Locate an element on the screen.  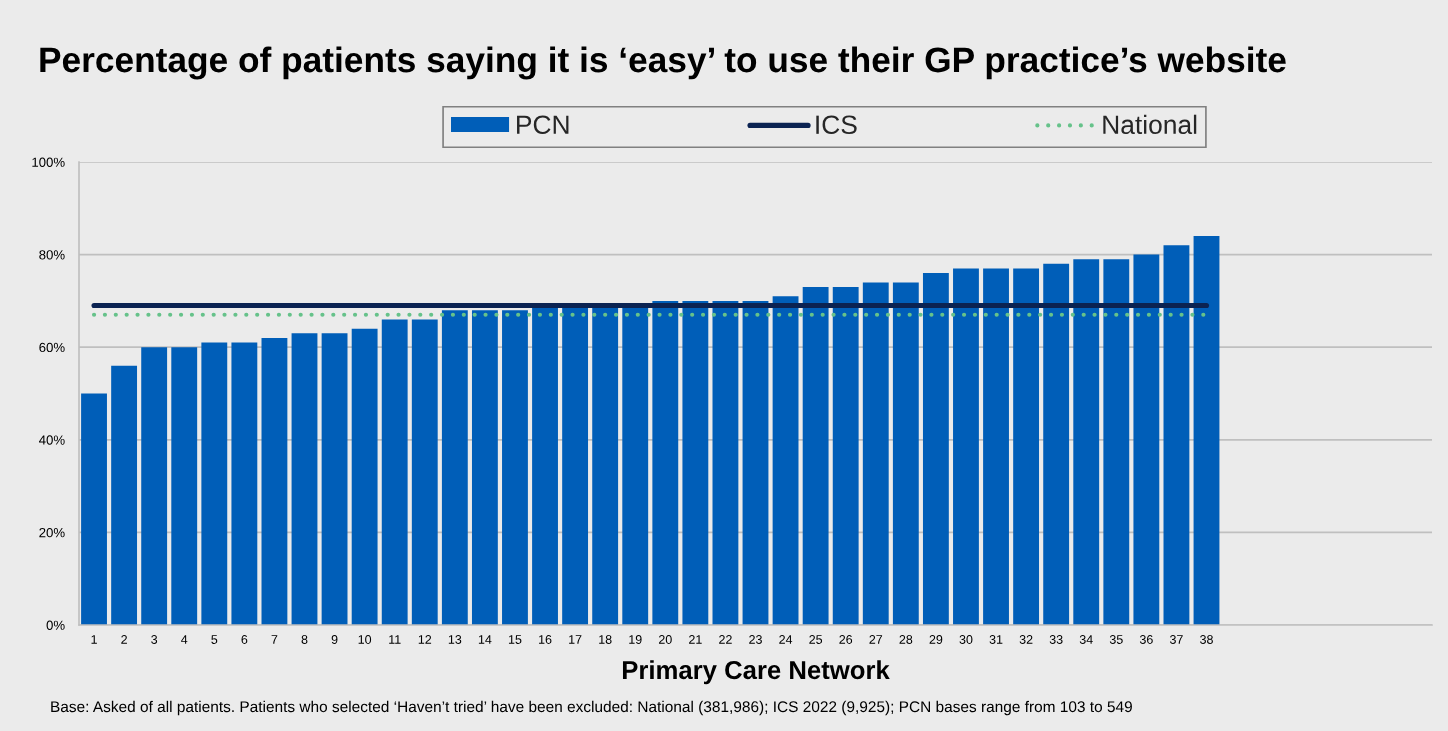
x-tick-label: 11 is located at coordinates (395, 639).